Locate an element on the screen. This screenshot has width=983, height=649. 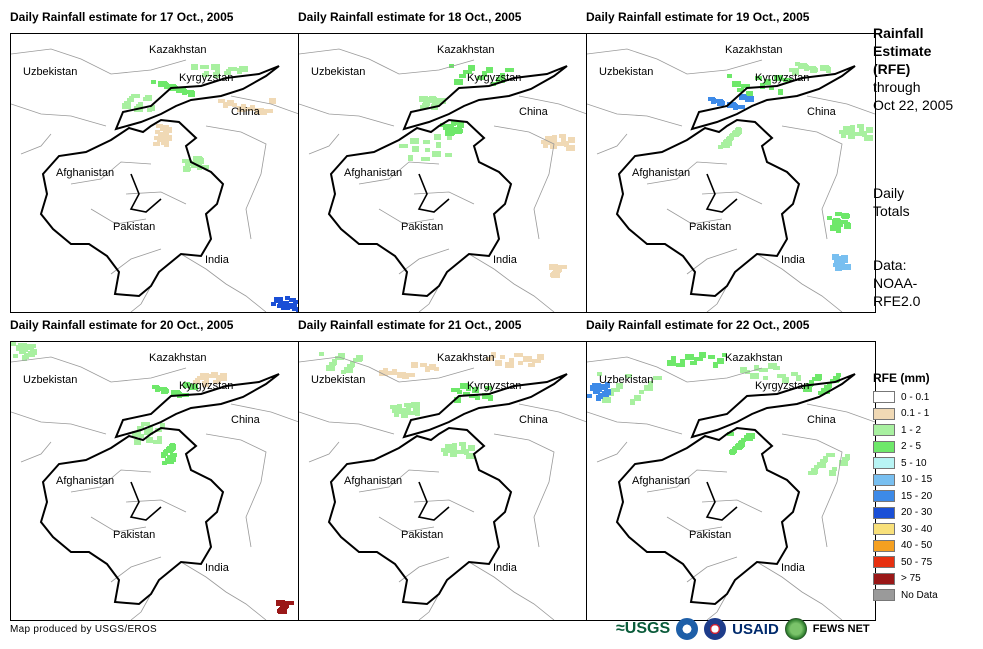
legend-item: > 75 is located at coordinates (905, 579).